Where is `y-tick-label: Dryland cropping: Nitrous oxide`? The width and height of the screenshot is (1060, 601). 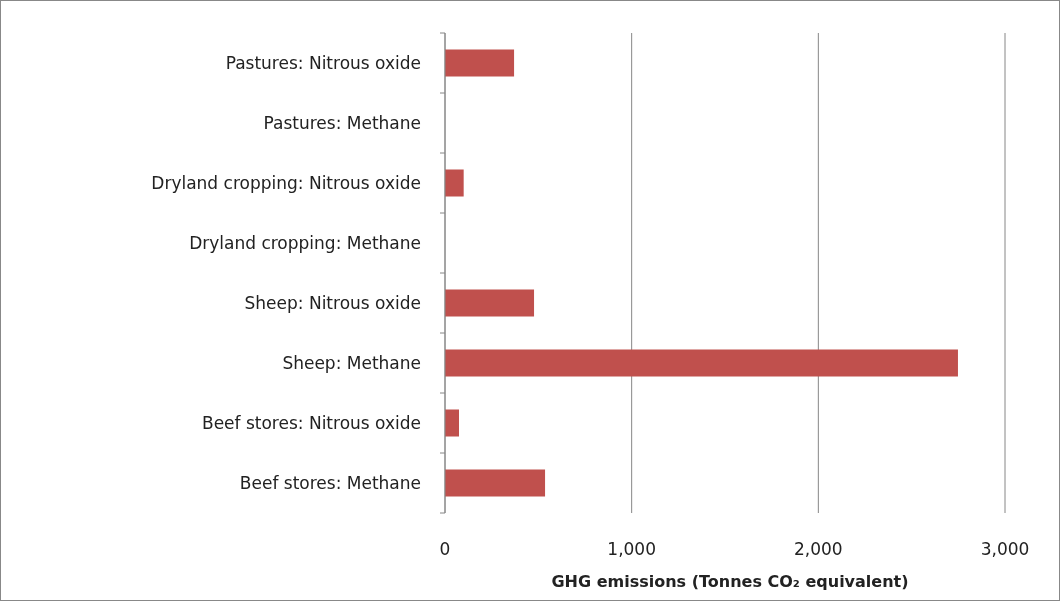
y-tick-label: Dryland cropping: Nitrous oxide is located at coordinates (286, 182).